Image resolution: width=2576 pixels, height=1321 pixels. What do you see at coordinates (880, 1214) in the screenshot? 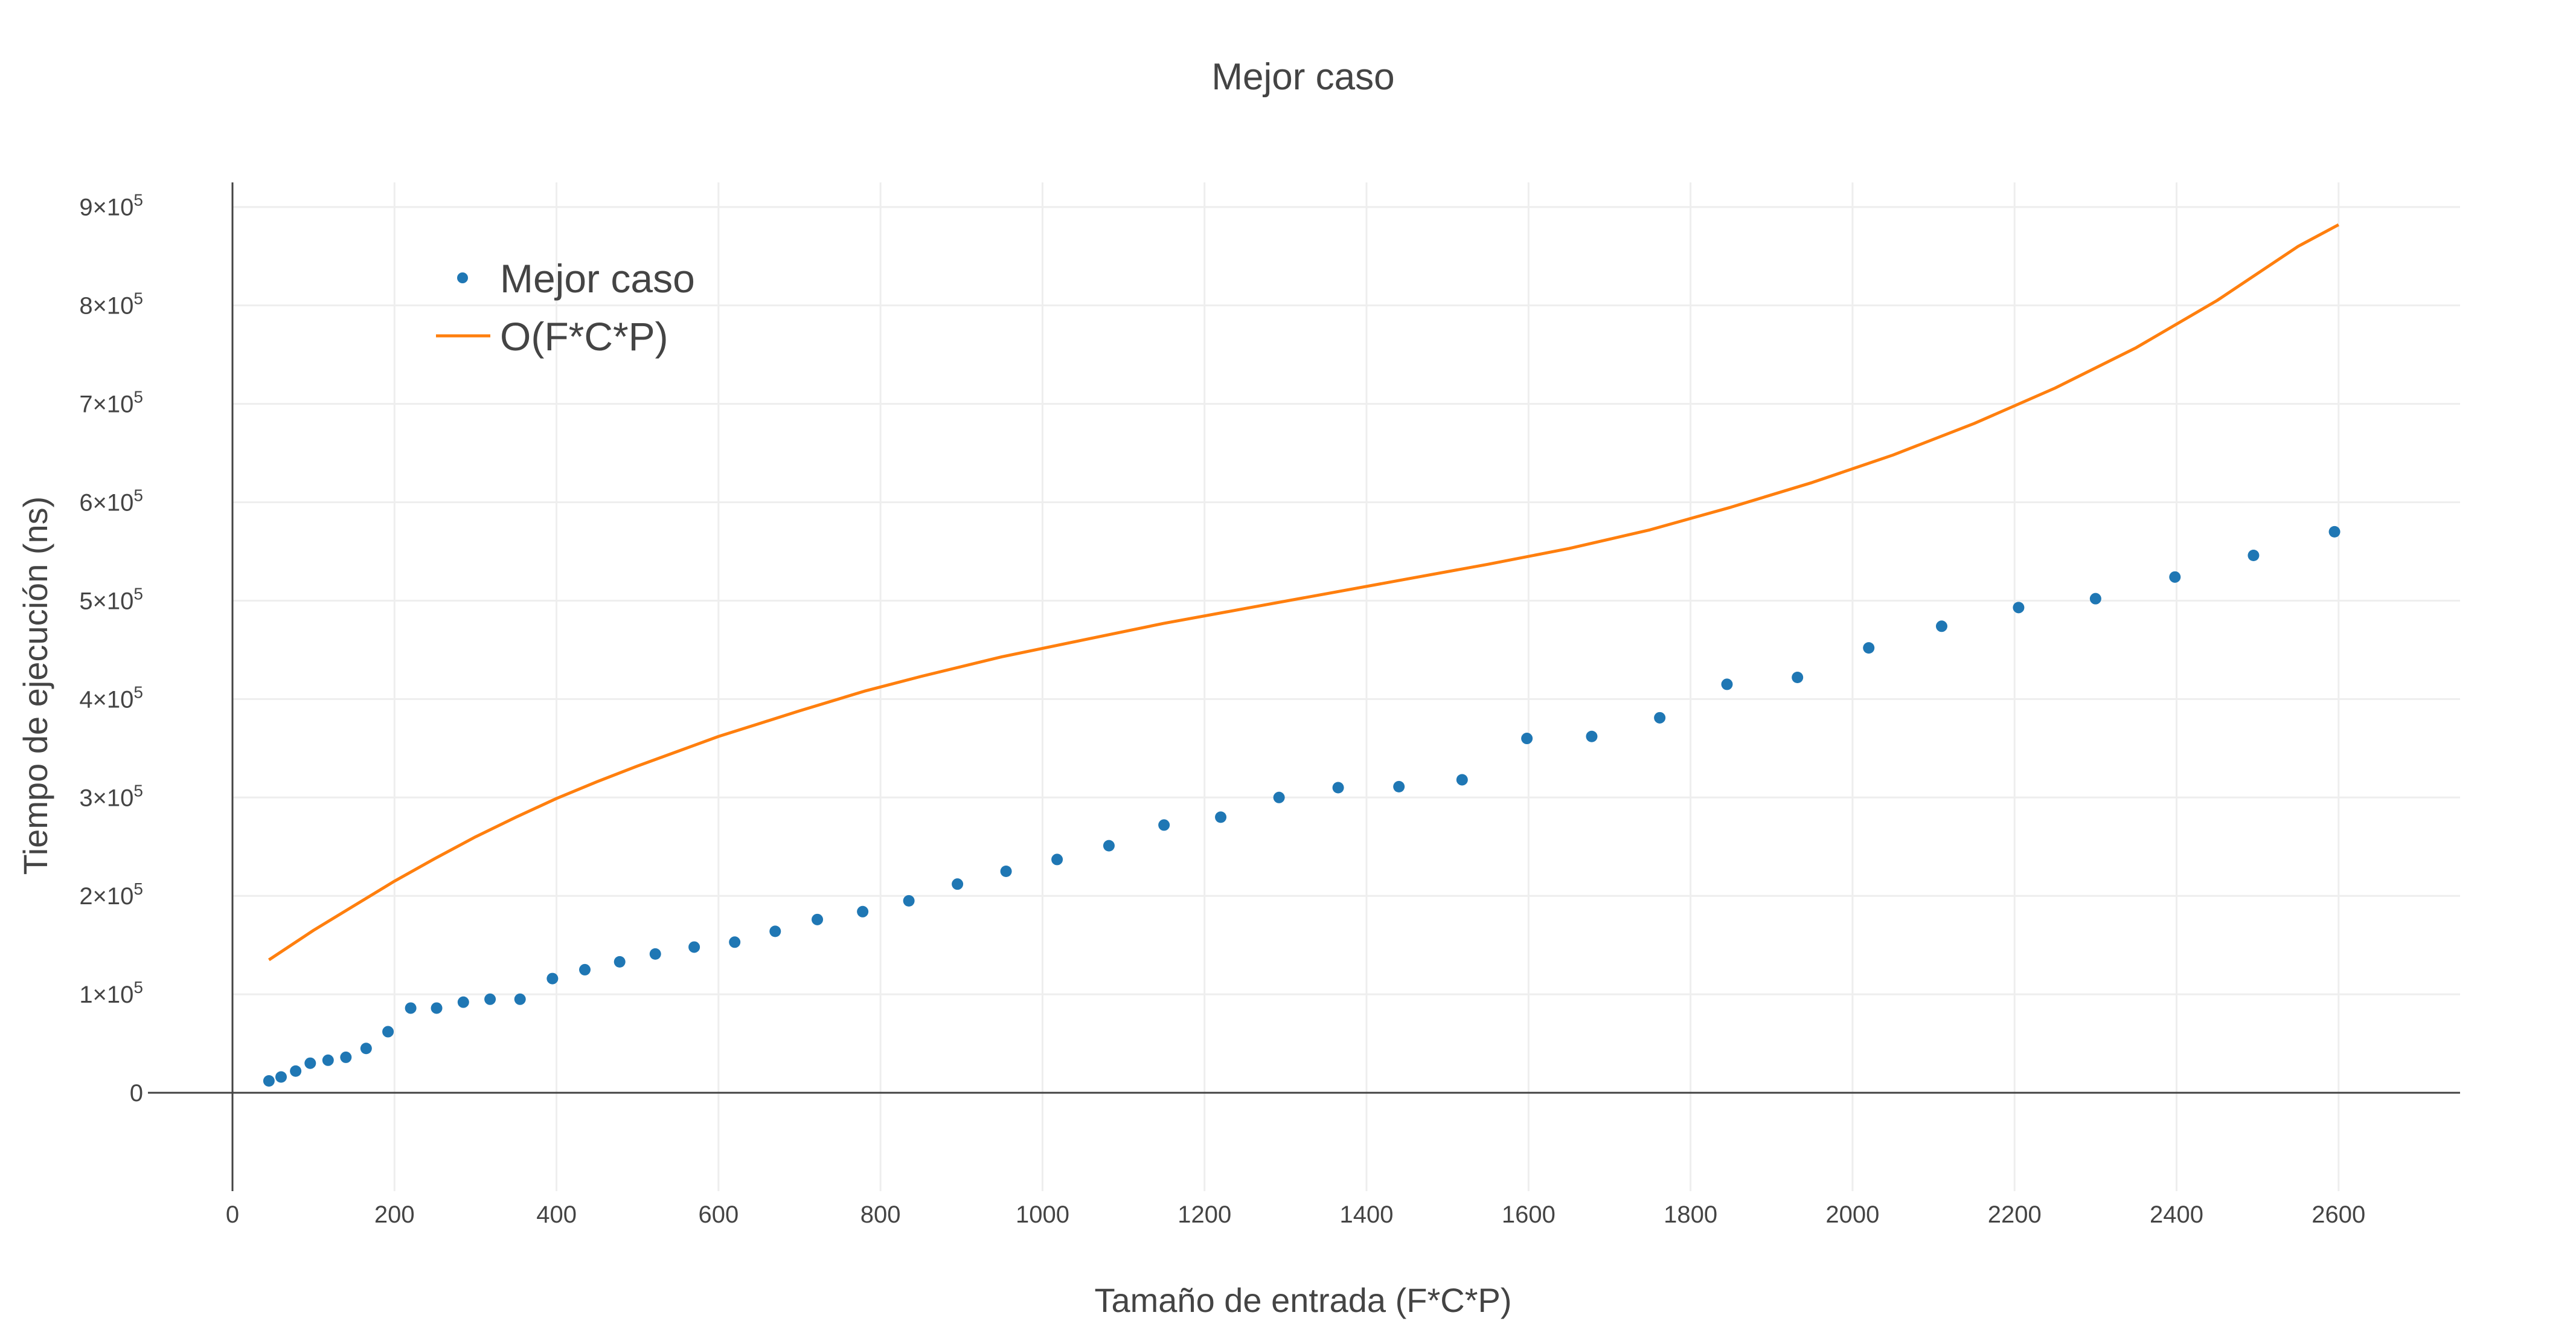
I see `x-tick-label: 800` at bounding box center [880, 1214].